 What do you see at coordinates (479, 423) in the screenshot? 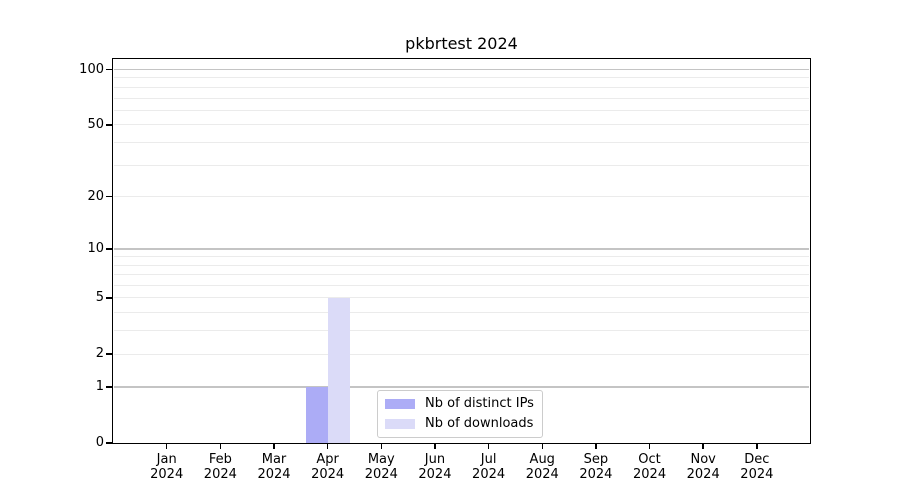
I see `legend-label-downloads: Nb of downloads` at bounding box center [479, 423].